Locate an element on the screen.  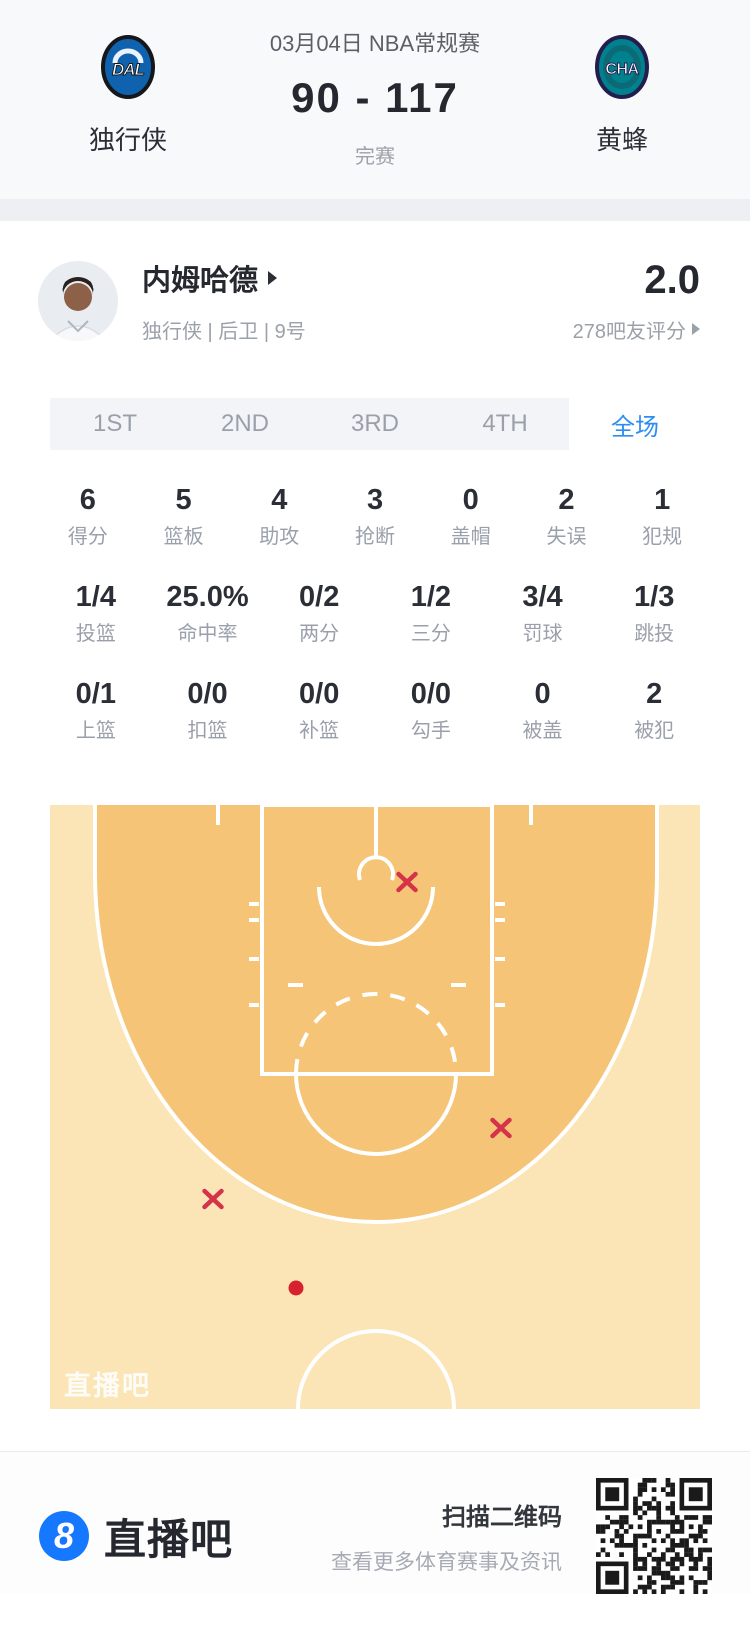
stat-助攻: 4 助攻 is located at coordinates (279, 516).